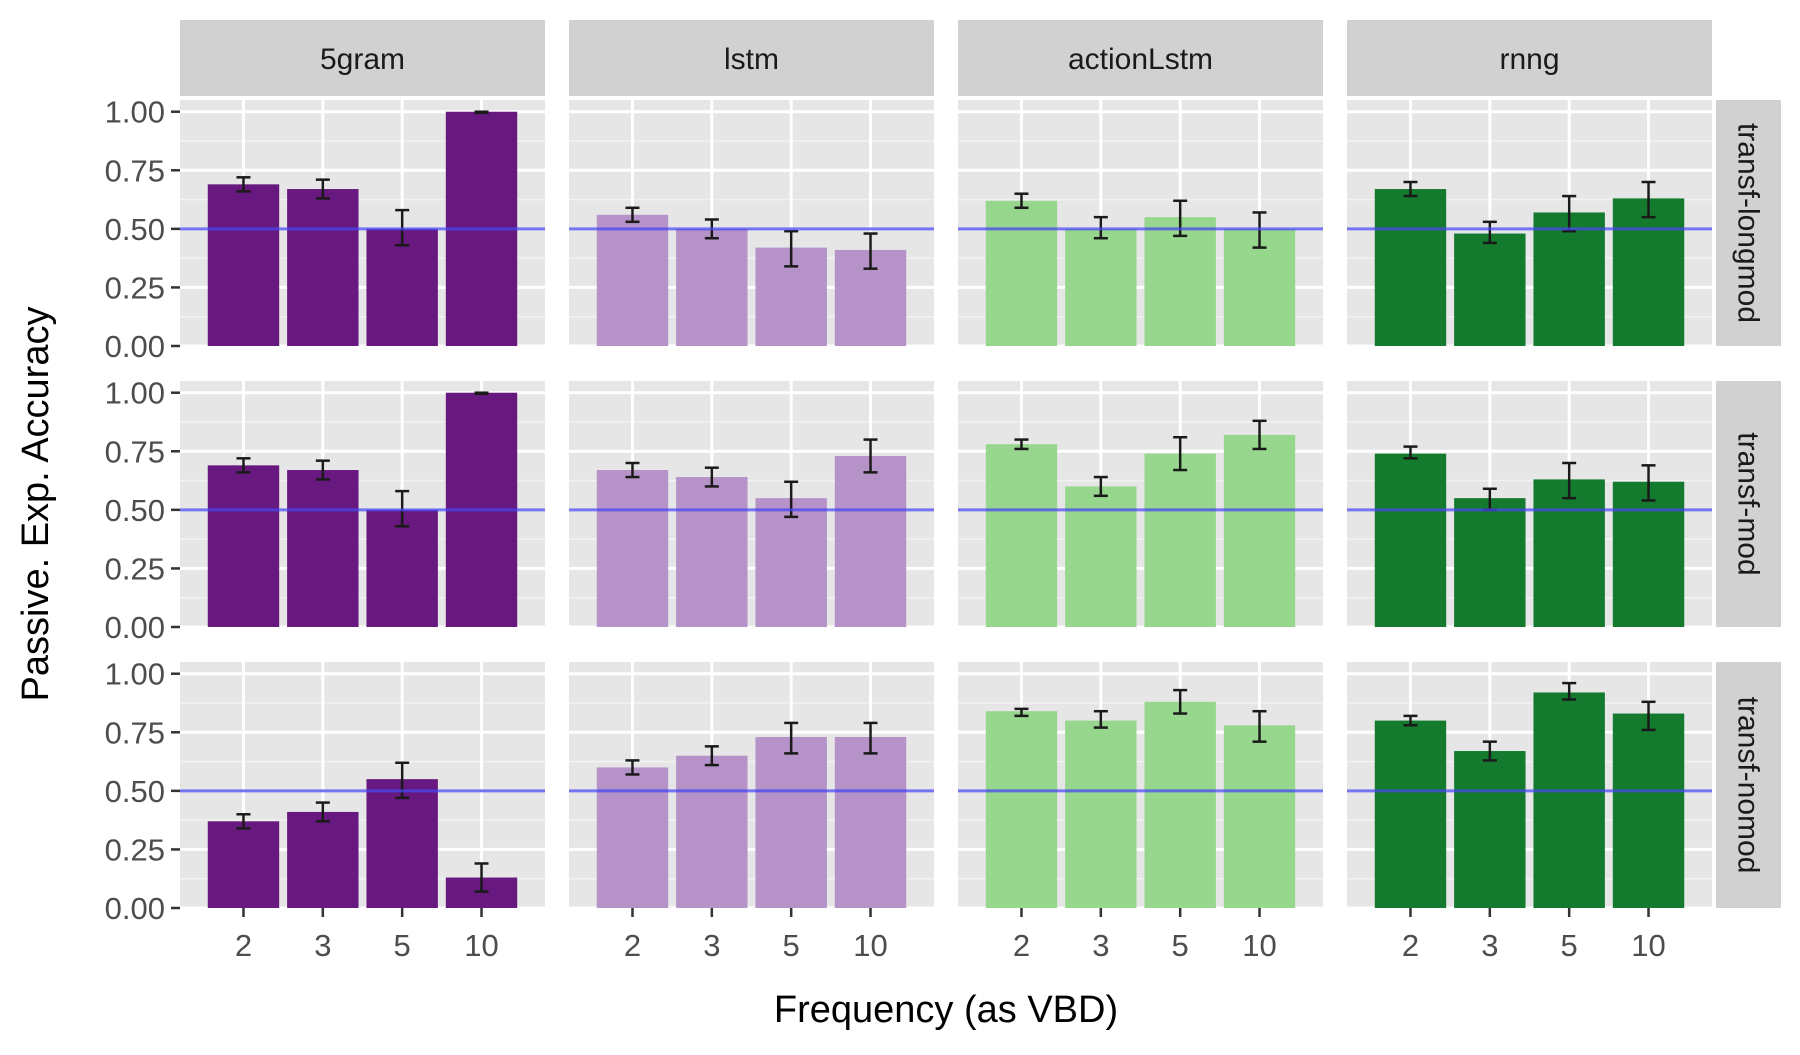 The width and height of the screenshot is (1800, 1055). Describe the element at coordinates (36, 504) in the screenshot. I see `y-axis-title: Passive. Exp. Accuracy` at that location.